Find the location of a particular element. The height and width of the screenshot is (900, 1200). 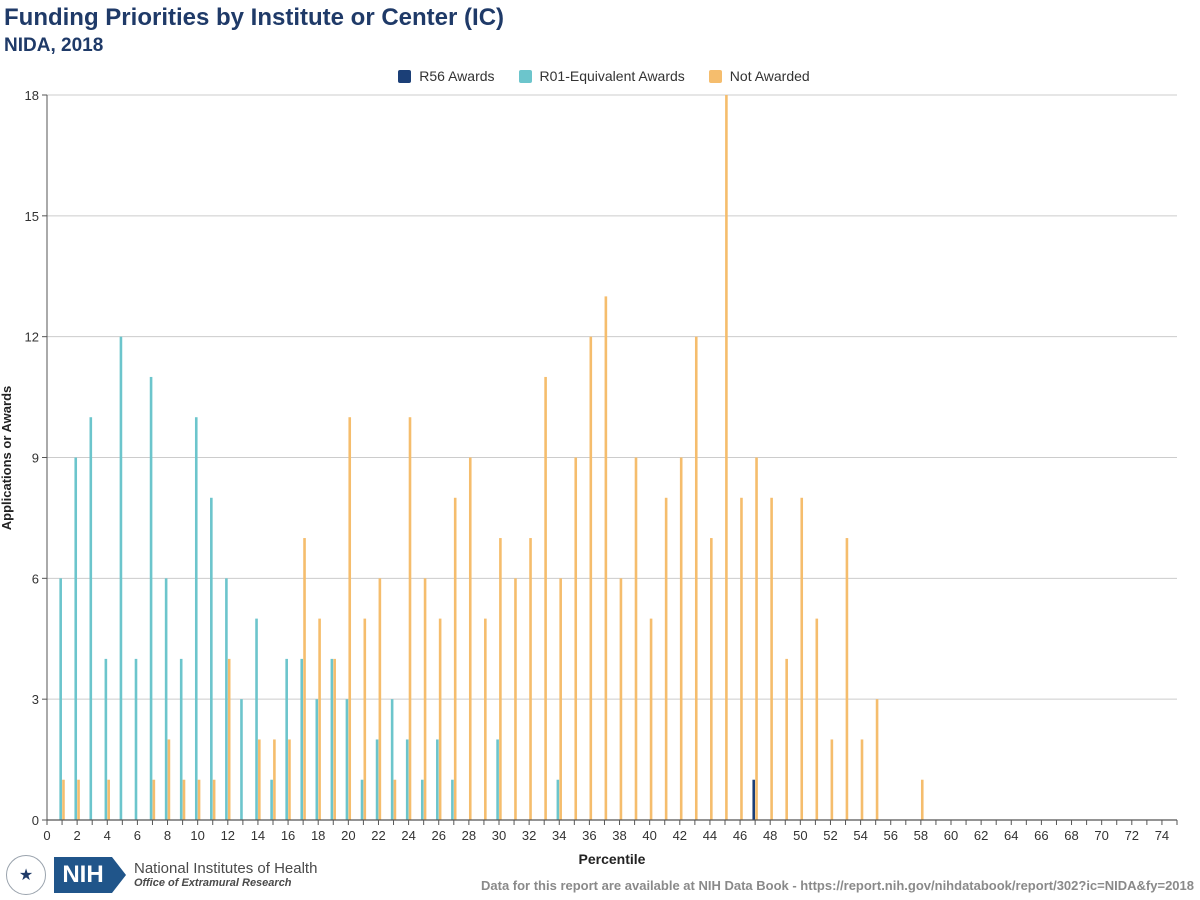

x-tick-label: 58 is located at coordinates (921, 835).